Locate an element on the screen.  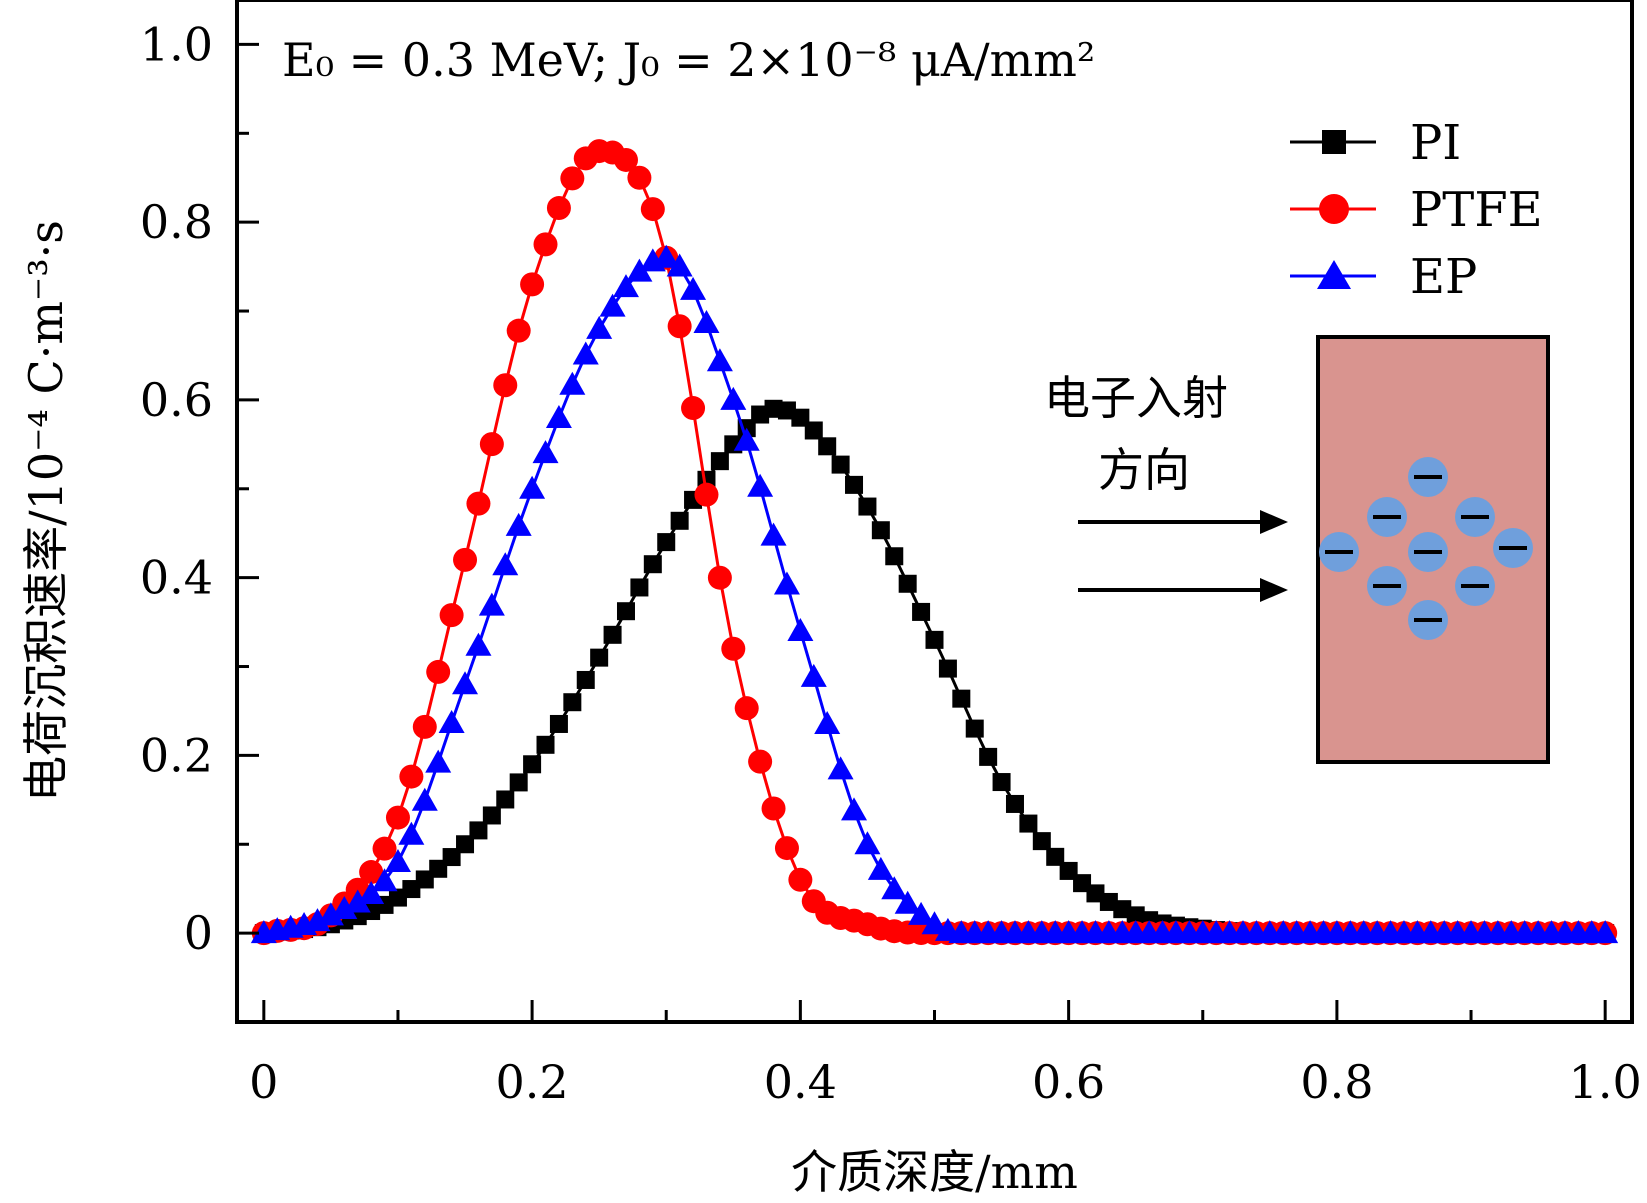
incident-arrow-bottom is located at coordinates (1183, 590).